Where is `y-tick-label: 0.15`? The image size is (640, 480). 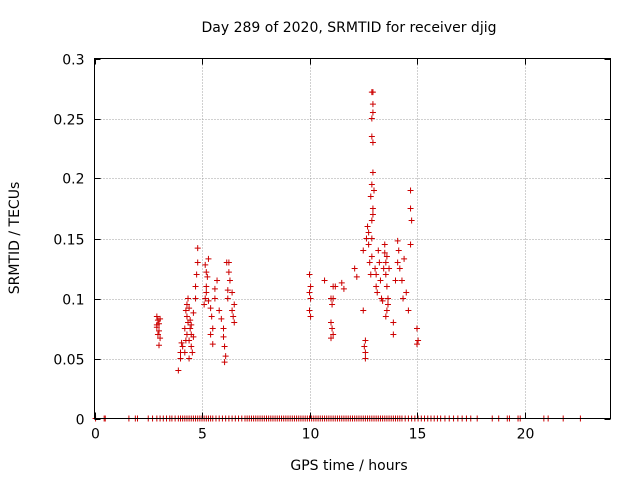 y-tick-label: 0.15 is located at coordinates (68, 241).